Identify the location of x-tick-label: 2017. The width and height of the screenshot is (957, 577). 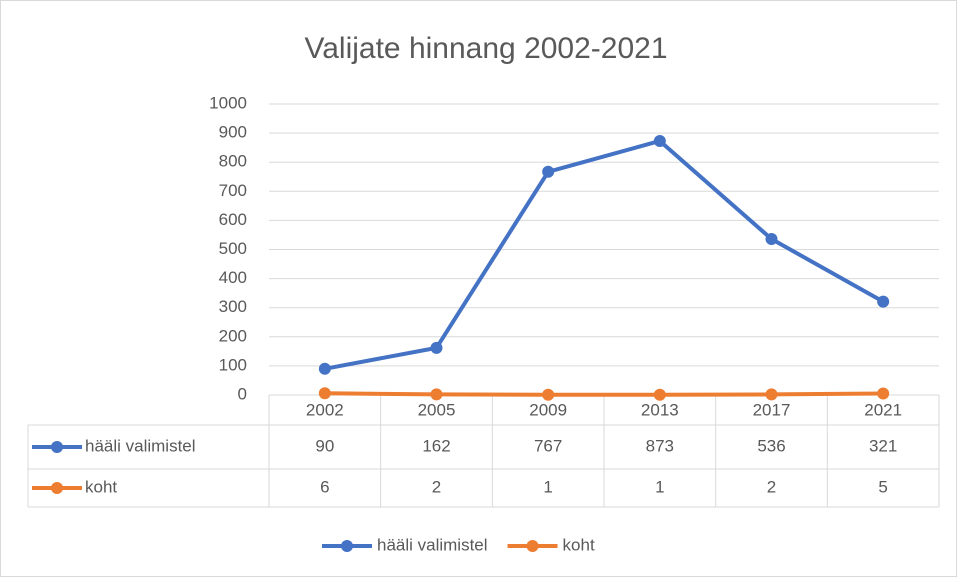
(772, 409).